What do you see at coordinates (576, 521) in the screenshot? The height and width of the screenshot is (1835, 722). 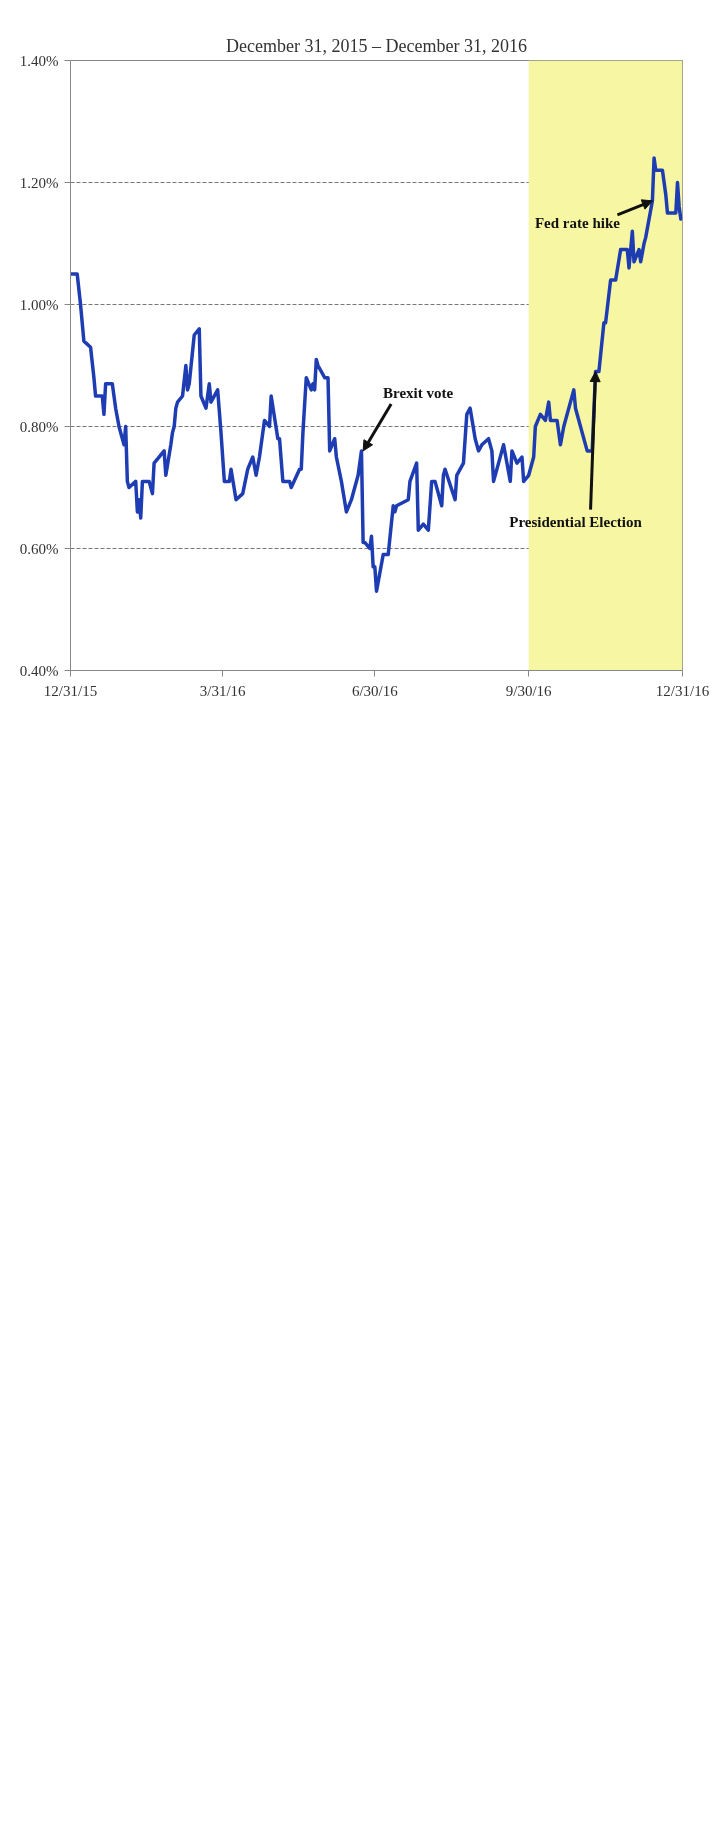 I see `annotation: Presidential Election` at bounding box center [576, 521].